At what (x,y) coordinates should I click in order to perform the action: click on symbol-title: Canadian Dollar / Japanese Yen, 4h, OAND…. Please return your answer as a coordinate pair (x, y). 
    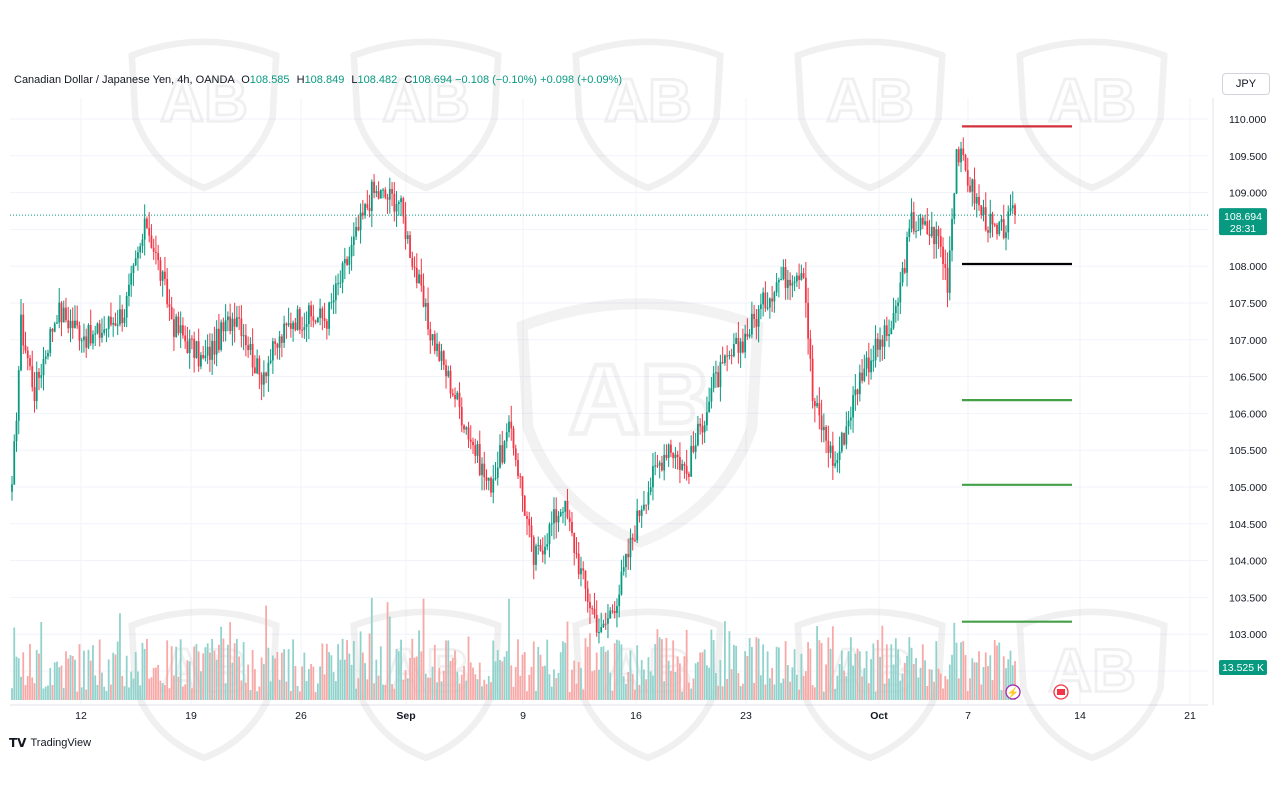
    Looking at the image, I should click on (124, 80).